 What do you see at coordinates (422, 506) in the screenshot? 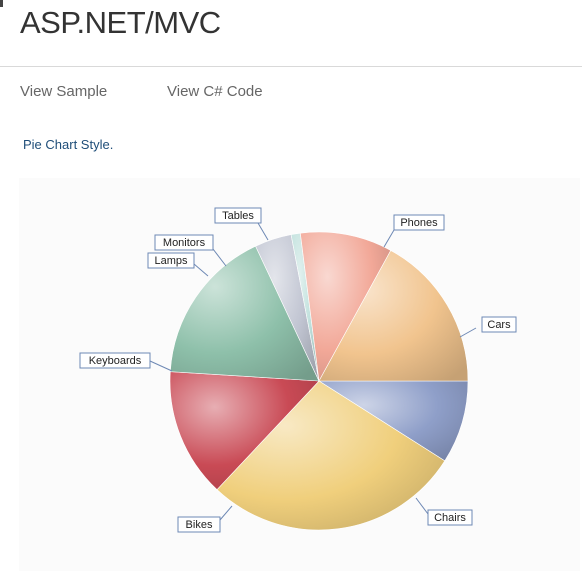
I see `pie-label-leader-chairs` at bounding box center [422, 506].